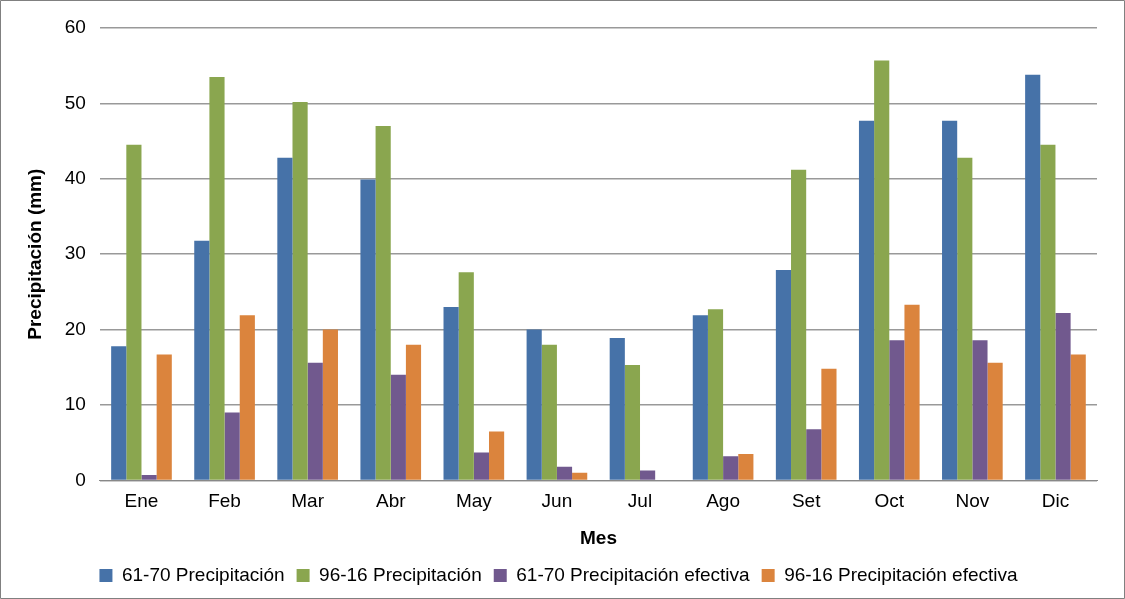 This screenshot has width=1125, height=599. Describe the element at coordinates (75, 328) in the screenshot. I see `y-tick-label: 20` at that location.